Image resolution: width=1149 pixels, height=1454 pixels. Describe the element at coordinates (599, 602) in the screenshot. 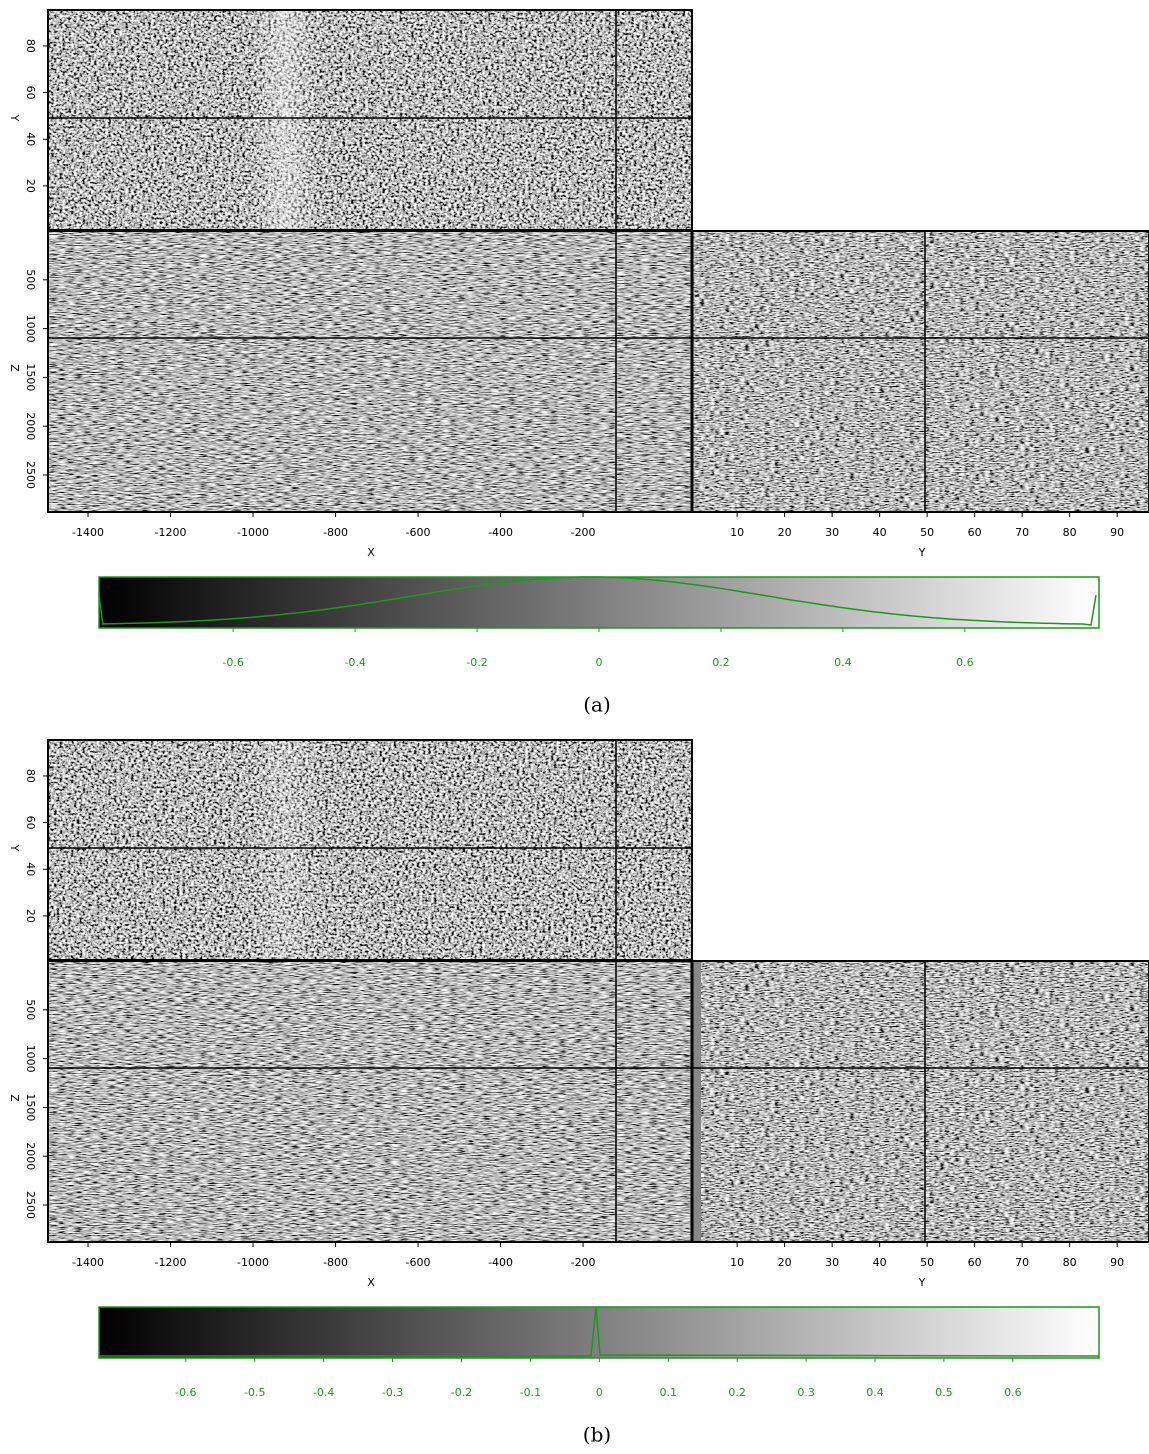

I see `colorbar` at that location.